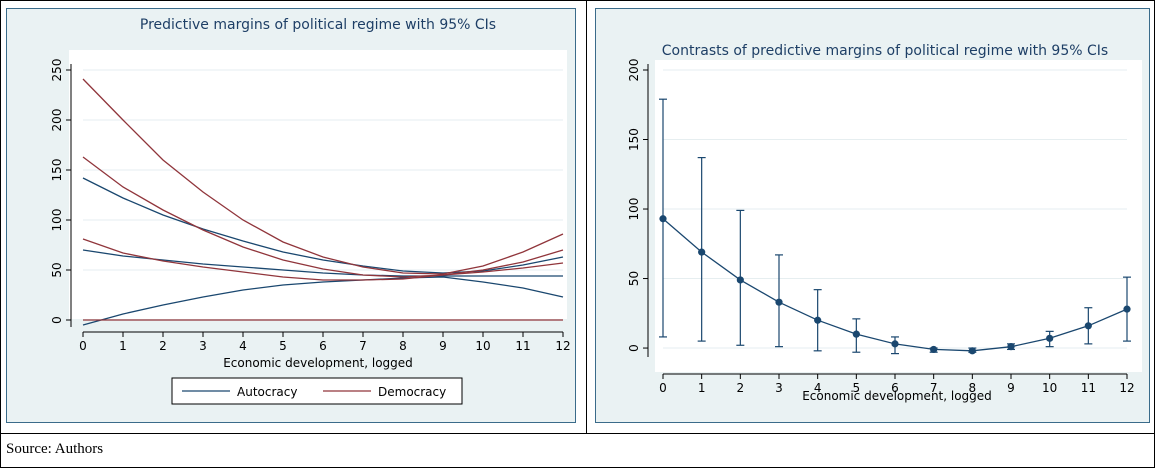 This screenshot has width=1157, height=470. I want to click on series-line-democracy-lower, so click(323, 259).